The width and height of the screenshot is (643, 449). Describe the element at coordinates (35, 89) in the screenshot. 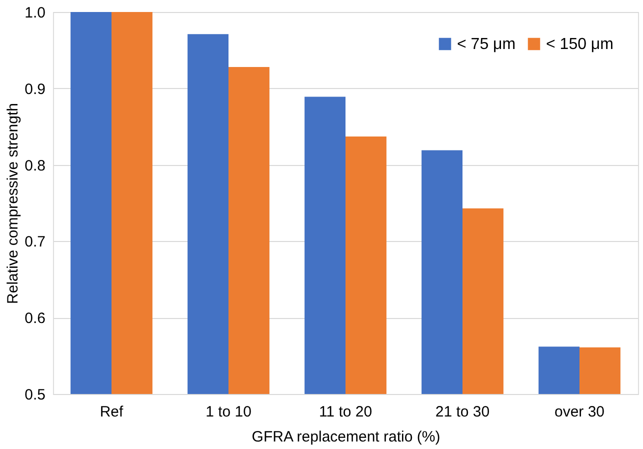

I see `y-tick-label: 0.9` at that location.